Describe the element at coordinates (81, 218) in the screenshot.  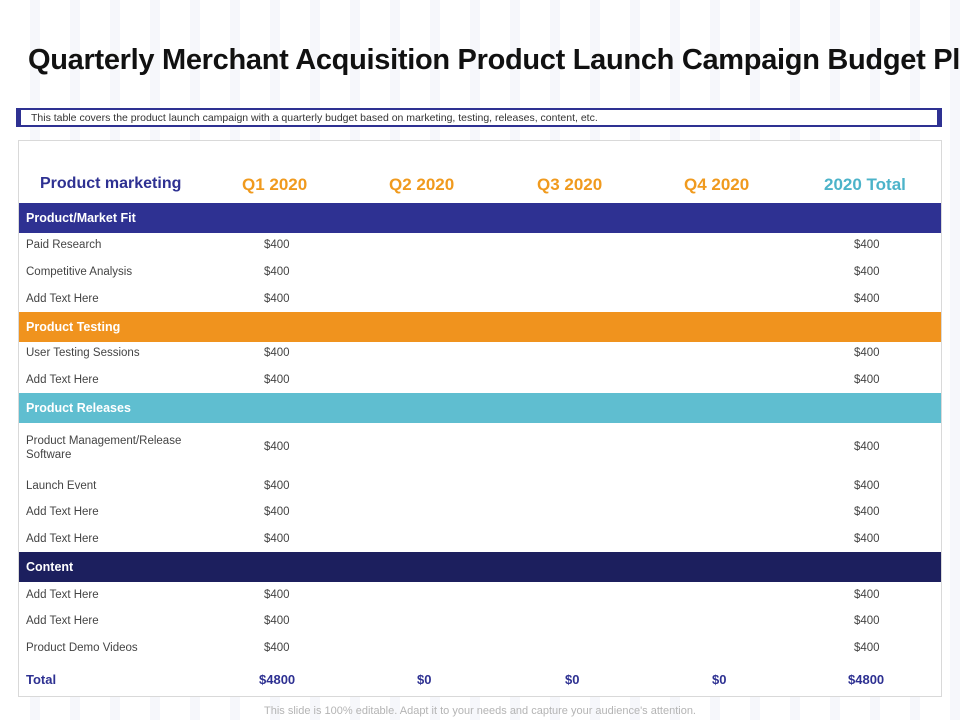
I see `section-title: Product/Market Fit` at that location.